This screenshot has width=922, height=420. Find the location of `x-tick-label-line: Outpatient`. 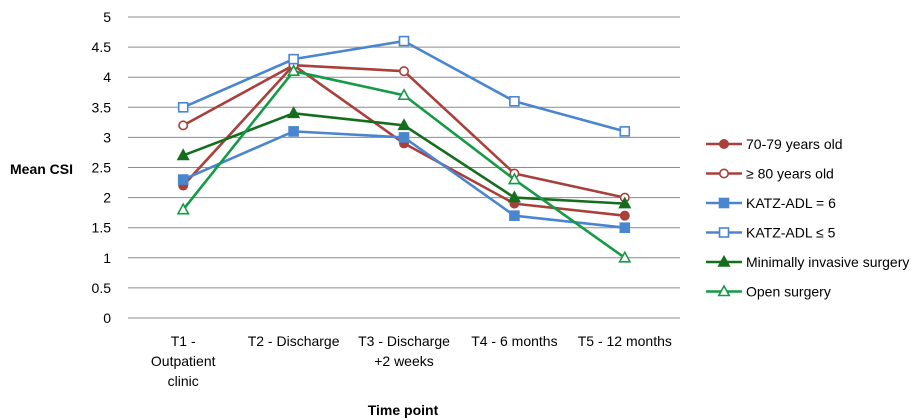

x-tick-label-line: Outpatient is located at coordinates (183, 361).